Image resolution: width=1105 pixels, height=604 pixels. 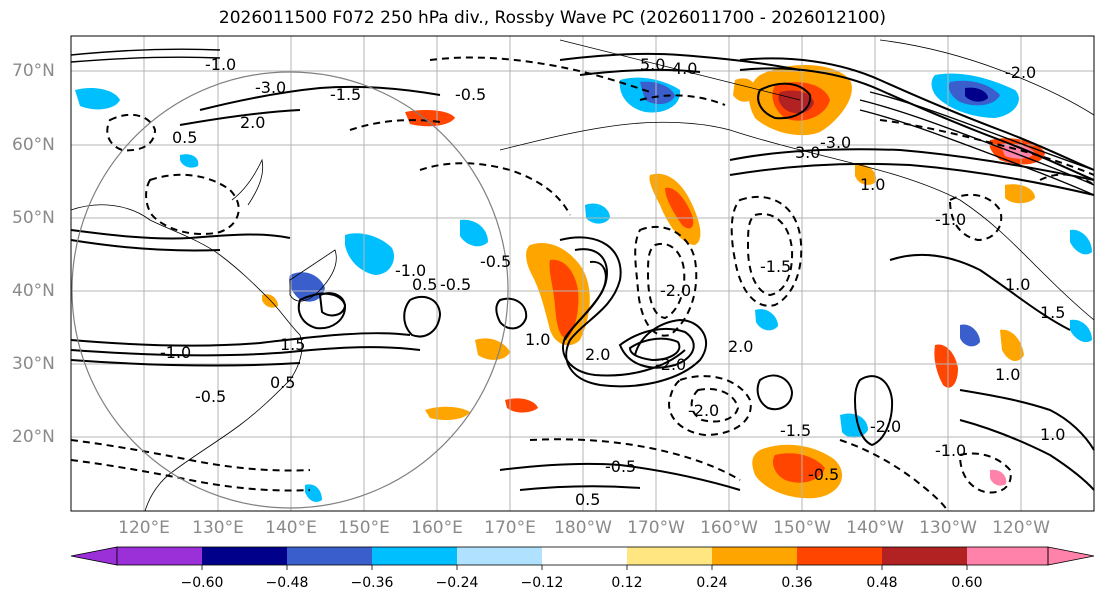 I want to click on lat-label-40n: 40°N, so click(x=33, y=291).